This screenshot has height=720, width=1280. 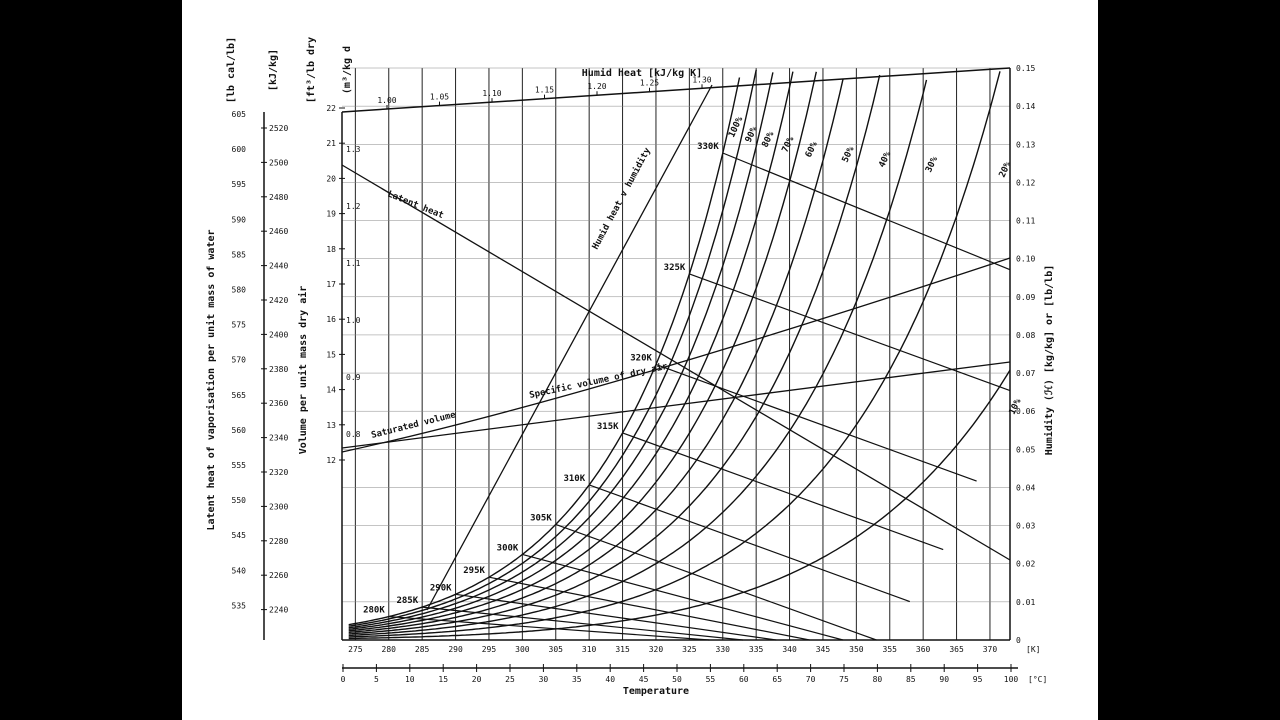 What do you see at coordinates (239, 570) in the screenshot?
I see `latent-btu-tick: 540` at bounding box center [239, 570].